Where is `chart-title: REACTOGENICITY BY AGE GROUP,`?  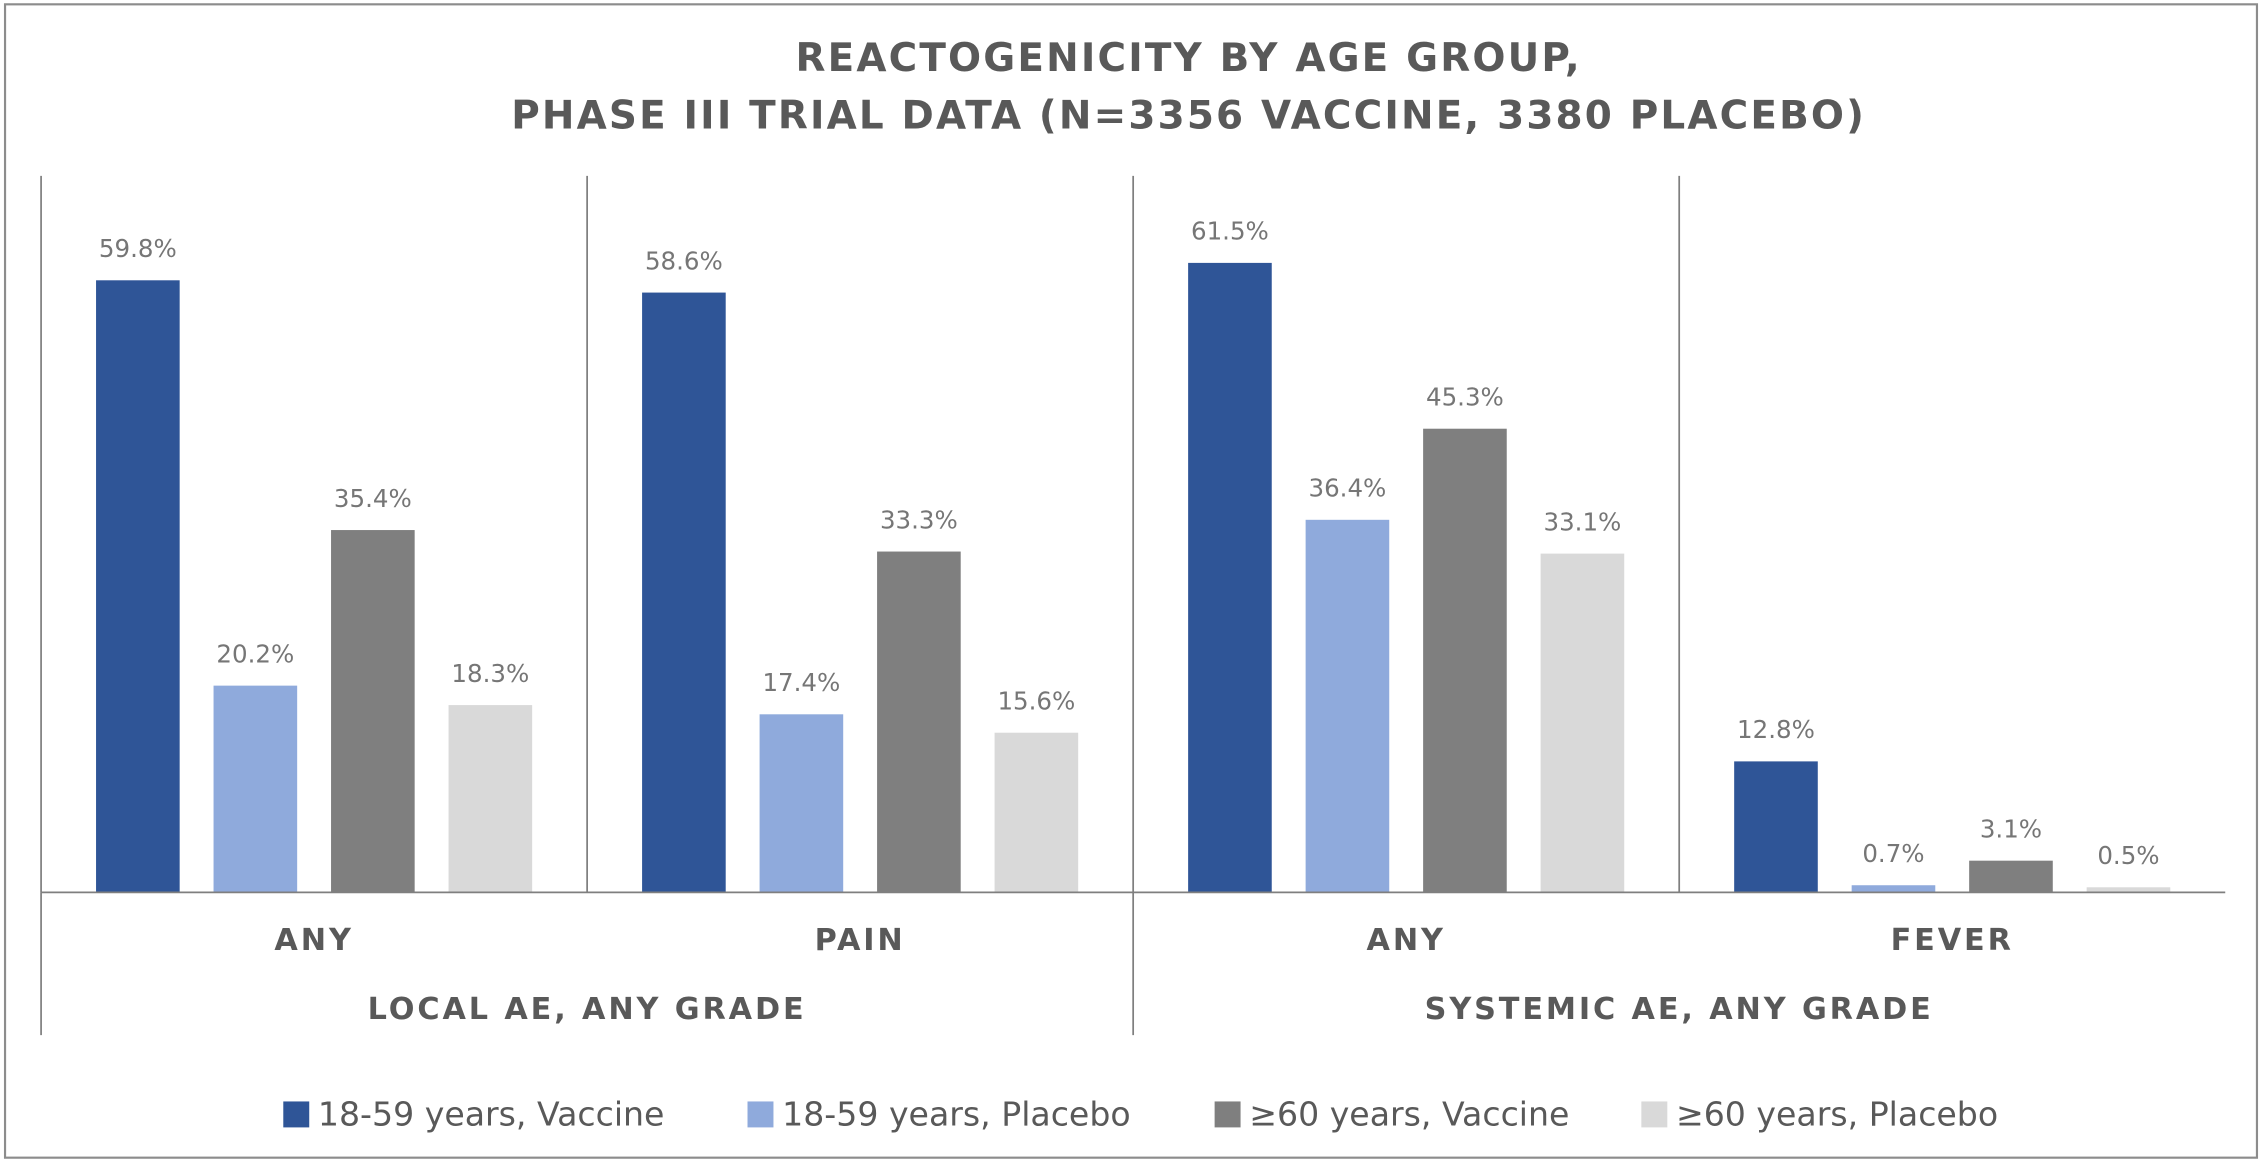
chart-title: REACTOGENICITY BY AGE GROUP, is located at coordinates (1189, 58).